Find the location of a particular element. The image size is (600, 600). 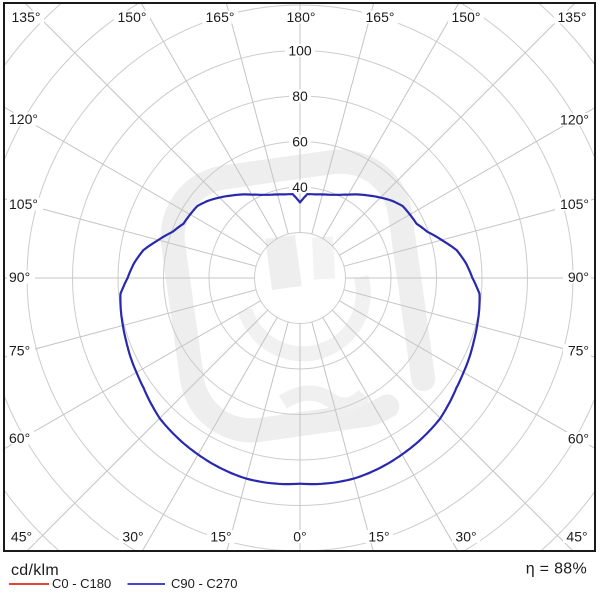

svg-text: 80 is located at coordinates (300, 96).